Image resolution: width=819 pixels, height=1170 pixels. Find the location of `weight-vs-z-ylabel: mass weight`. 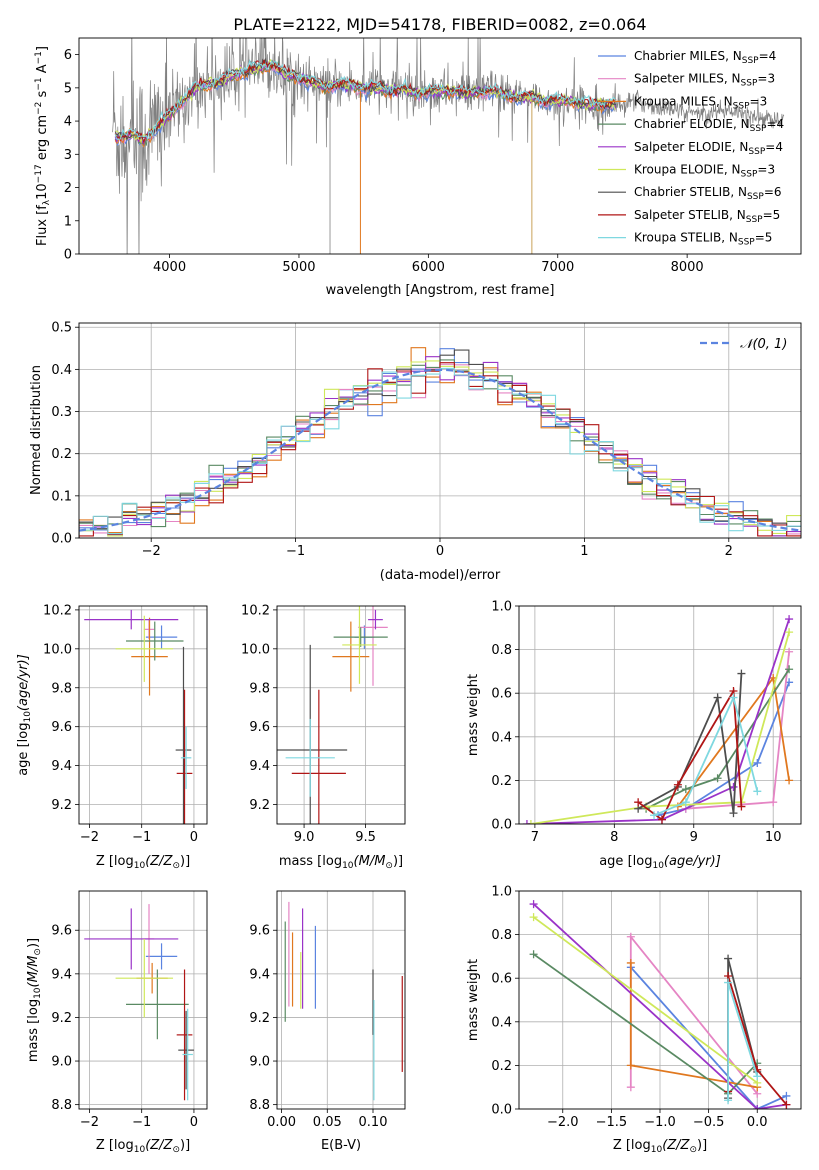

weight-vs-z-ylabel: mass weight is located at coordinates (473, 1000).